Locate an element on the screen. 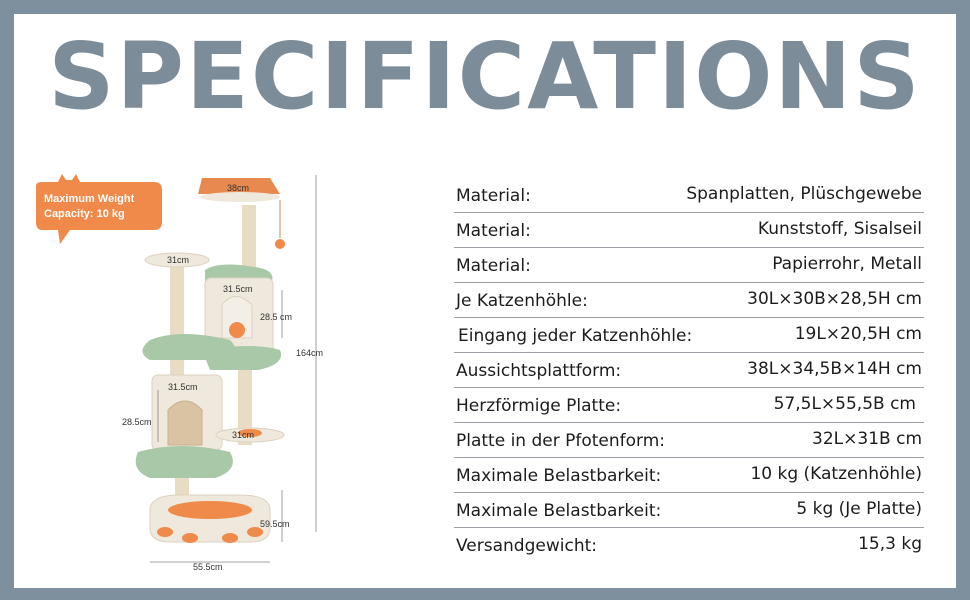 This screenshot has width=970, height=600. max-weight-badge: Maximum Weight Capacity: 10 kg is located at coordinates (99, 209).